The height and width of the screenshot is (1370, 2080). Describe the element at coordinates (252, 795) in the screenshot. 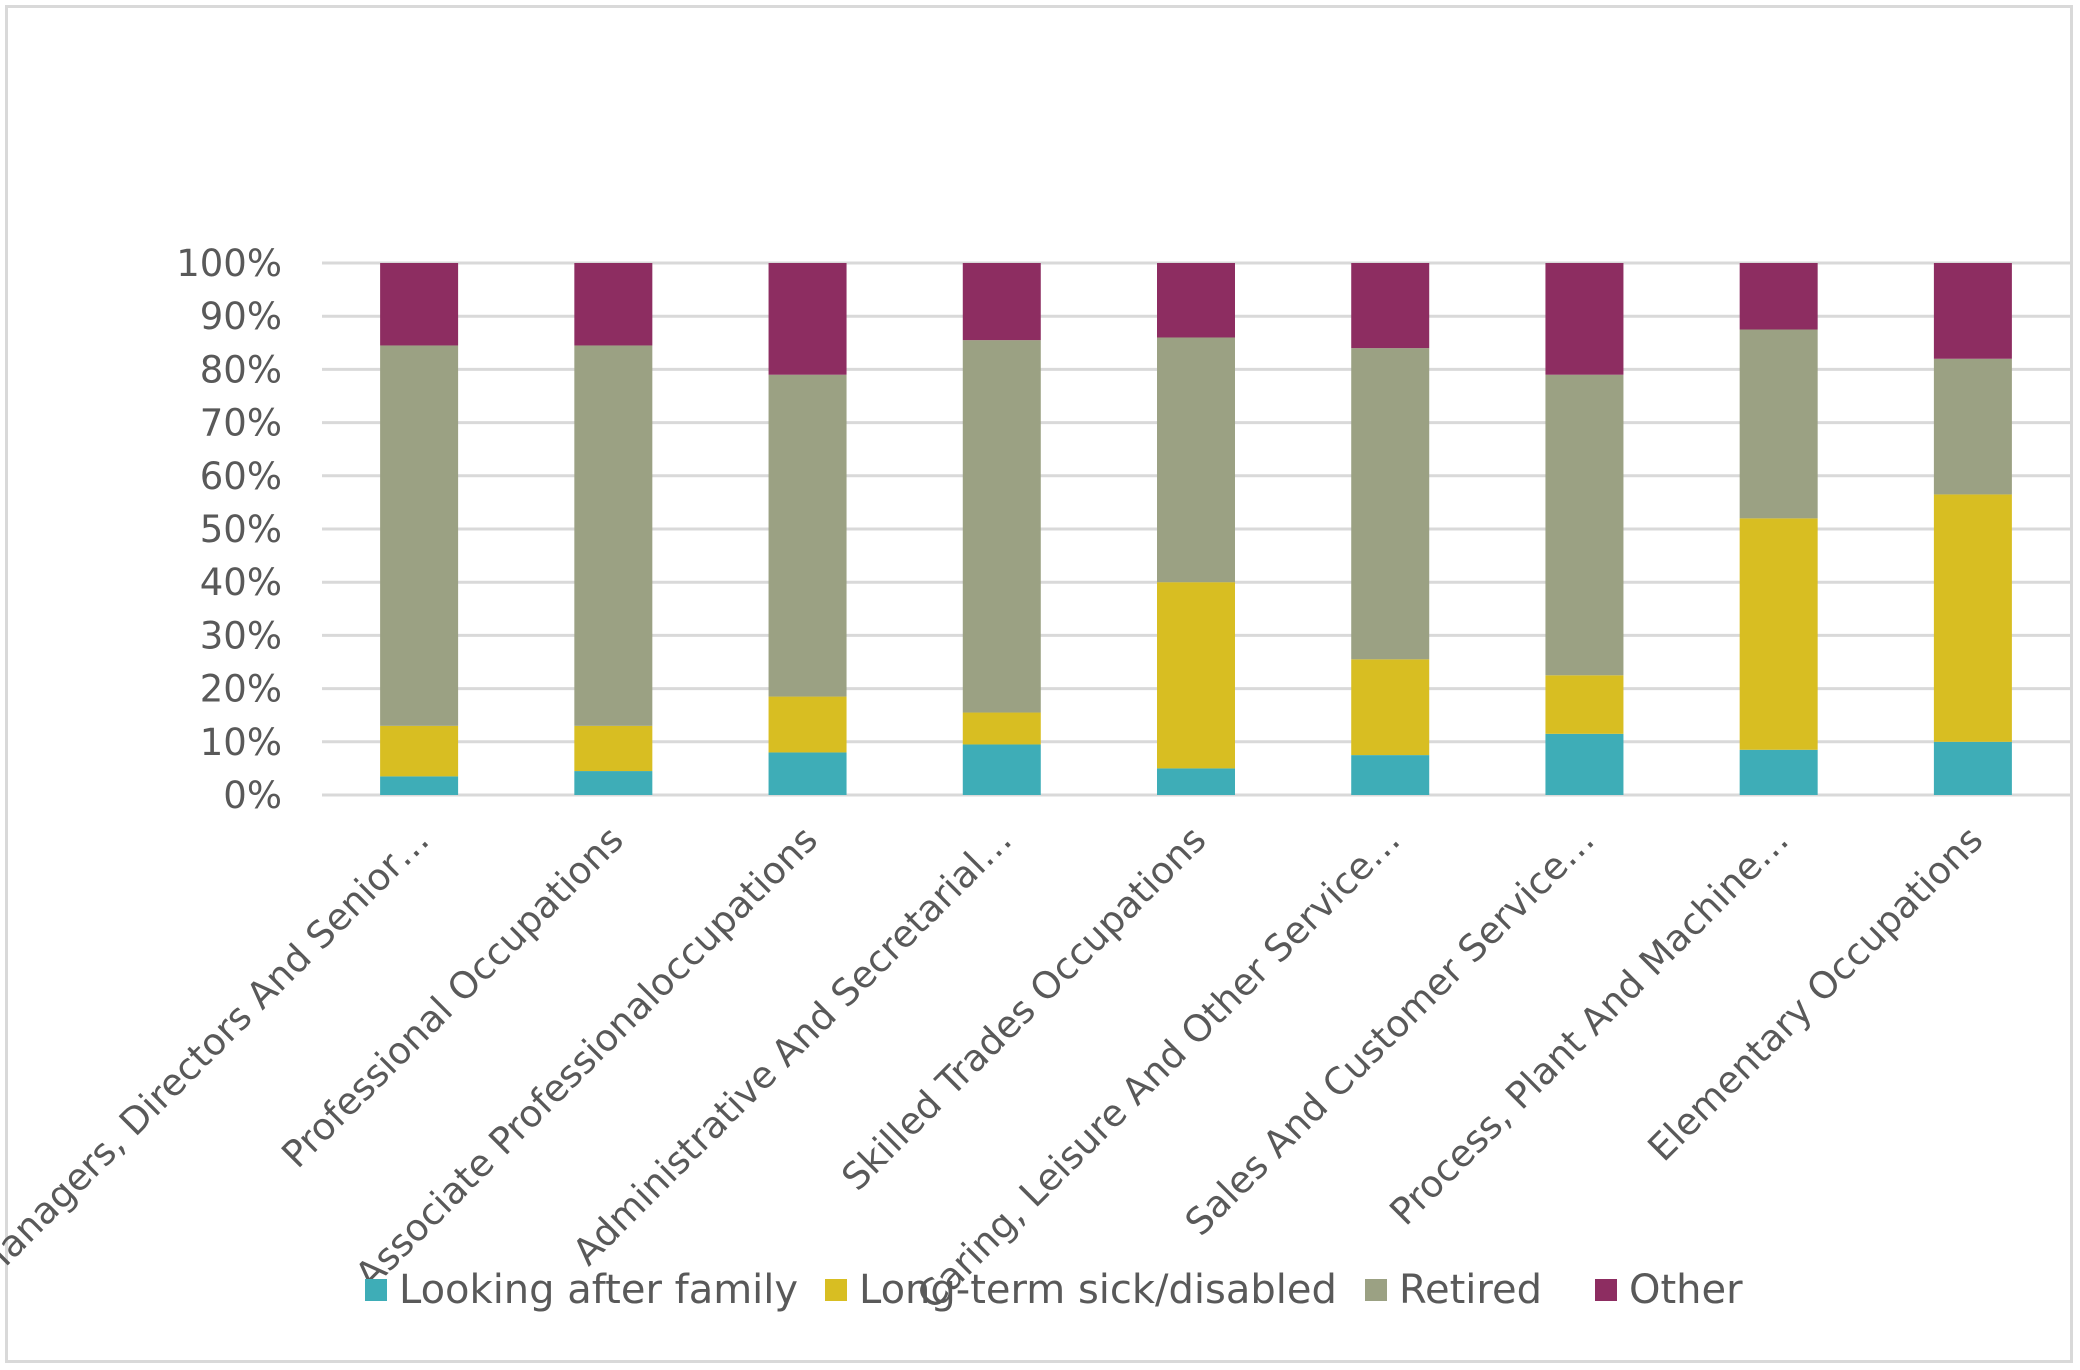

I see `y-tick-label: 0%` at that location.